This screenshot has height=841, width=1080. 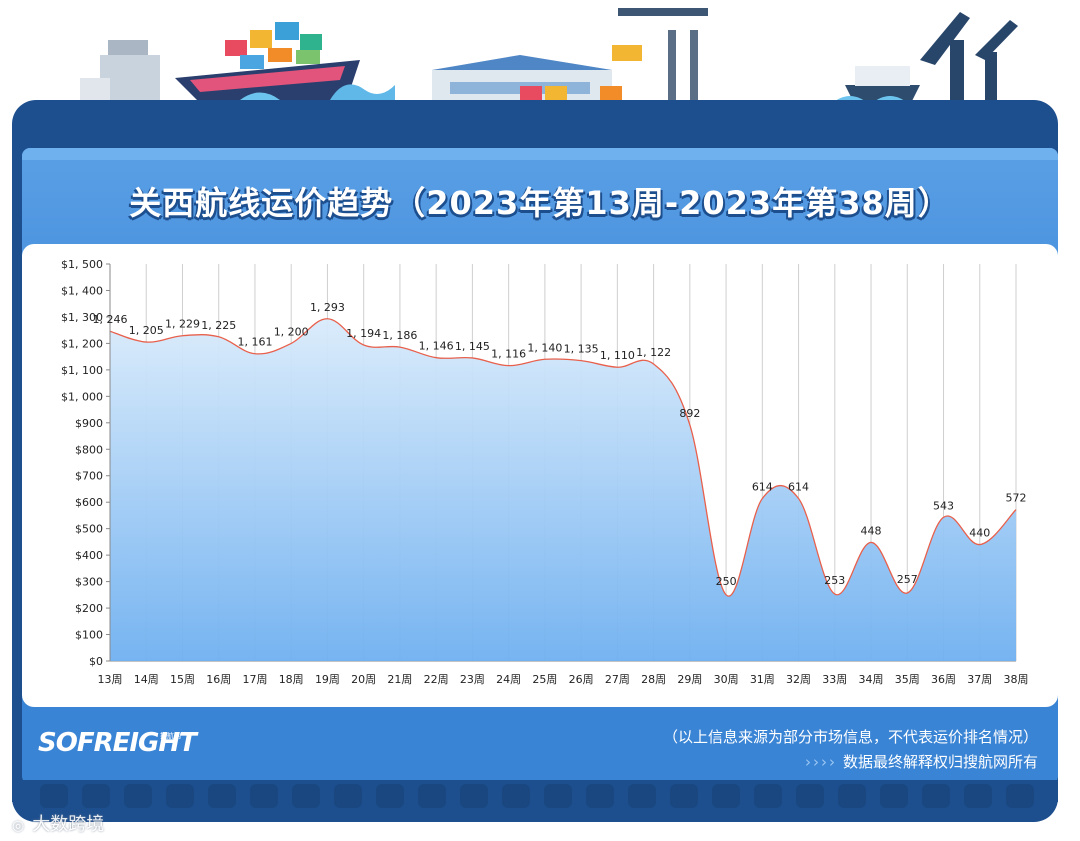 What do you see at coordinates (89, 502) in the screenshot?
I see `y-tick-label: $600` at bounding box center [89, 502].